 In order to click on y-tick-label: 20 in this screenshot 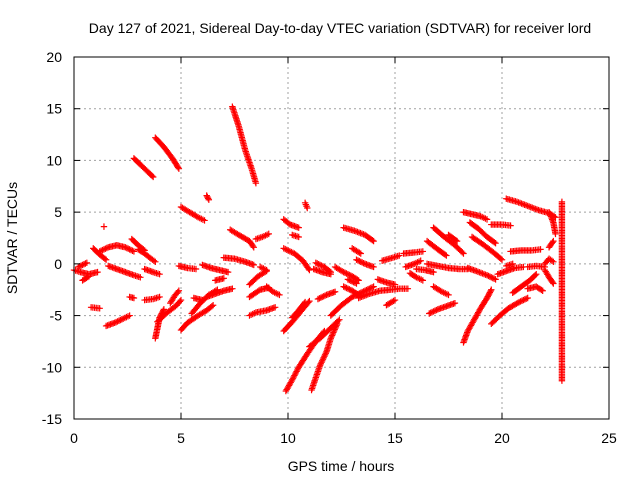, I will do `click(54, 57)`.